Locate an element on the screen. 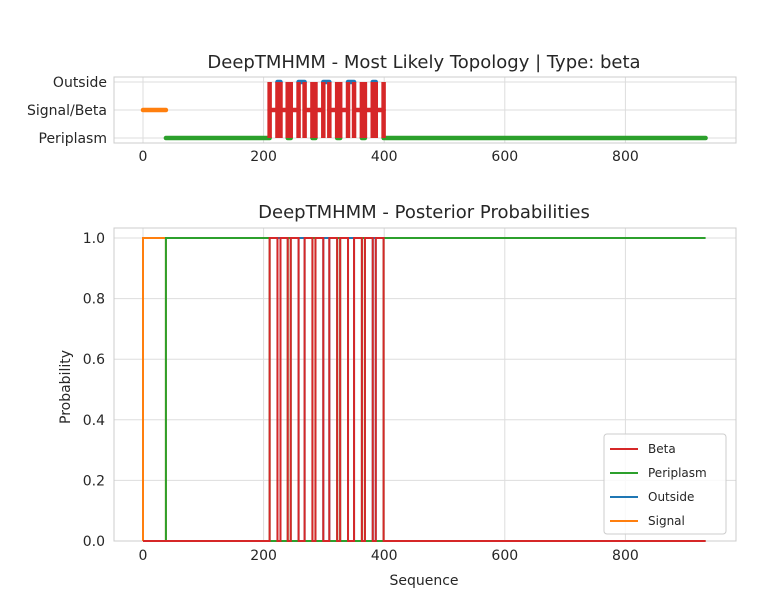  probability-y-tick-label: 0.4 is located at coordinates (94, 421).